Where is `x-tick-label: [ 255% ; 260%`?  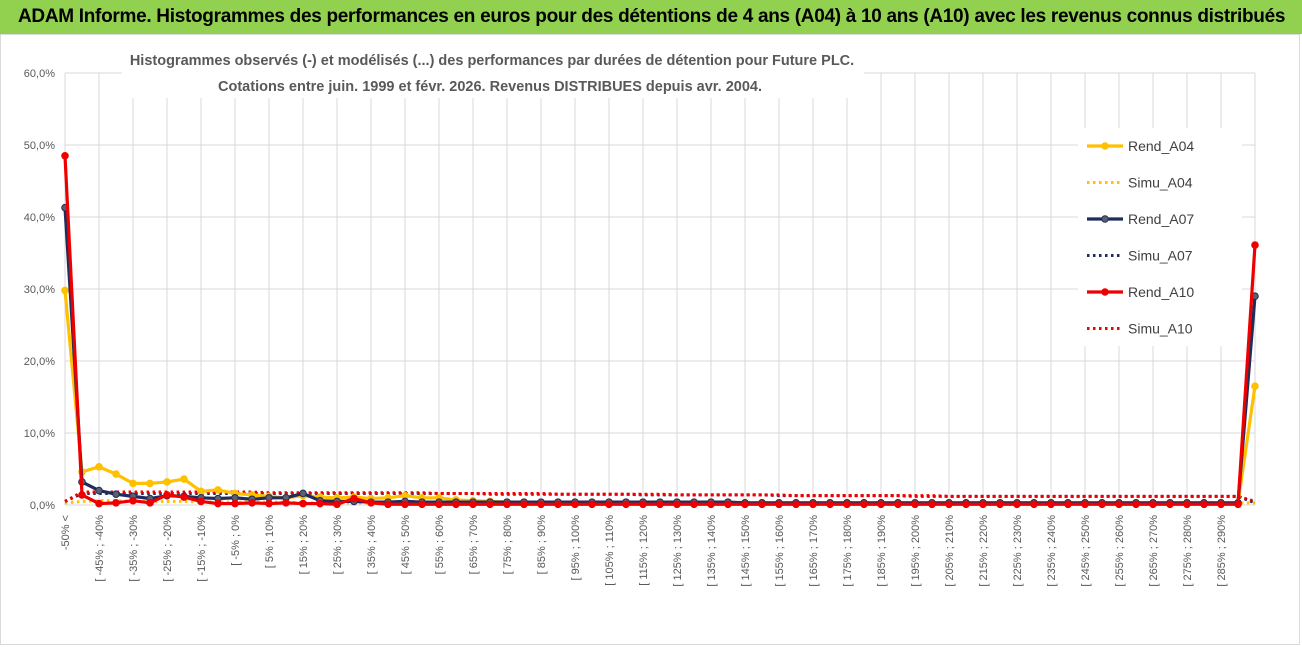 x-tick-label: [ 255% ; 260% is located at coordinates (1120, 551).